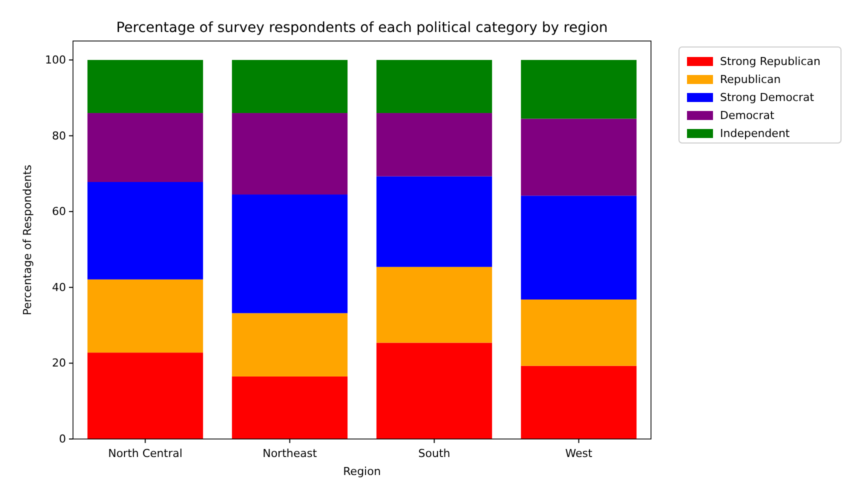 This screenshot has height=485, width=846. What do you see at coordinates (755, 133) in the screenshot?
I see `legend-label: Independent` at bounding box center [755, 133].